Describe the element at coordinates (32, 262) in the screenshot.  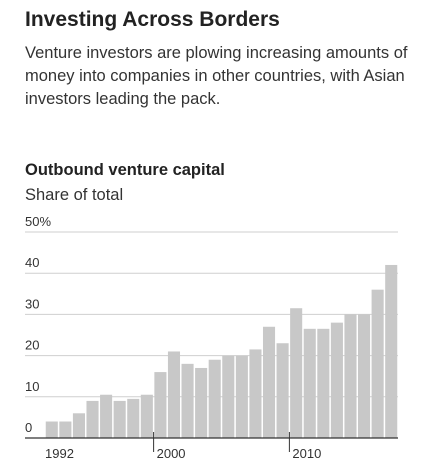
I see `y-tick-label: 40` at that location.